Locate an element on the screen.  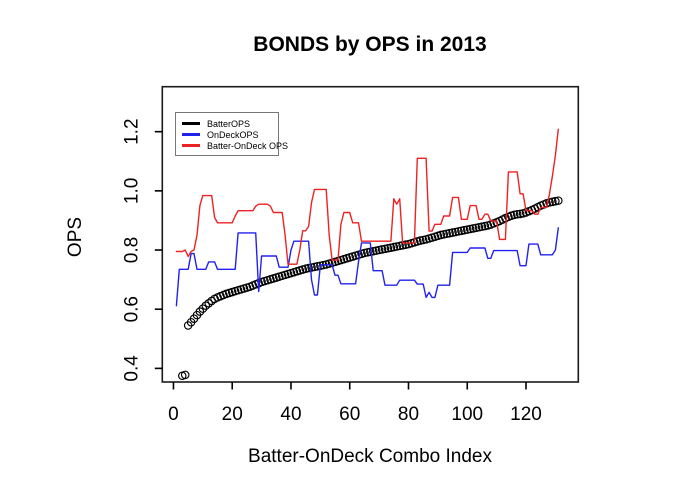
ondeckops-line is located at coordinates (367, 267).